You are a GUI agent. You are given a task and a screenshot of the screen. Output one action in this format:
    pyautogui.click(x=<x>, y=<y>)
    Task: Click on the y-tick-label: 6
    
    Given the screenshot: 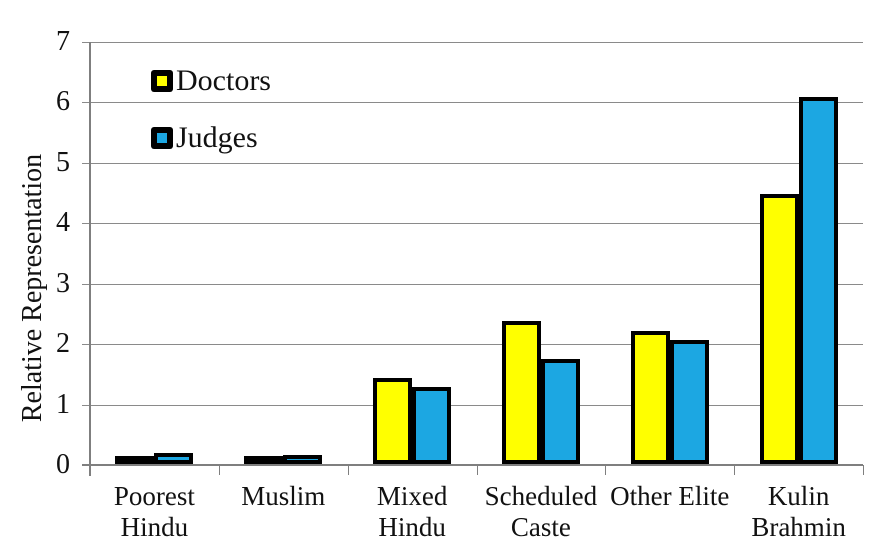 What is the action you would take?
    pyautogui.click(x=63, y=102)
    